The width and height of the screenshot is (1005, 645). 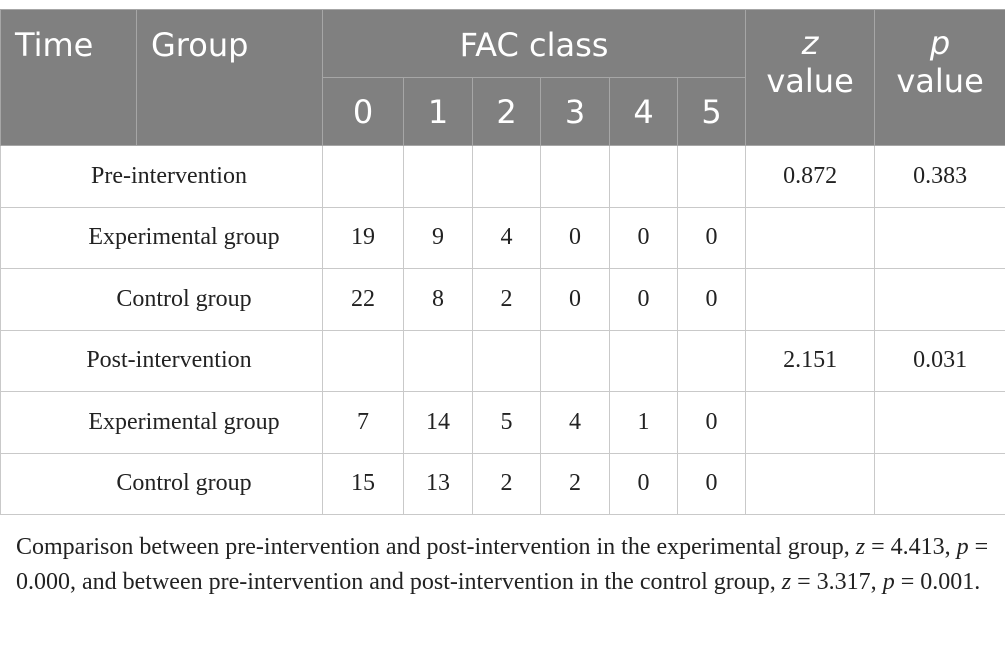 What do you see at coordinates (810, 360) in the screenshot?
I see `cell-z-value: 2.151` at bounding box center [810, 360].